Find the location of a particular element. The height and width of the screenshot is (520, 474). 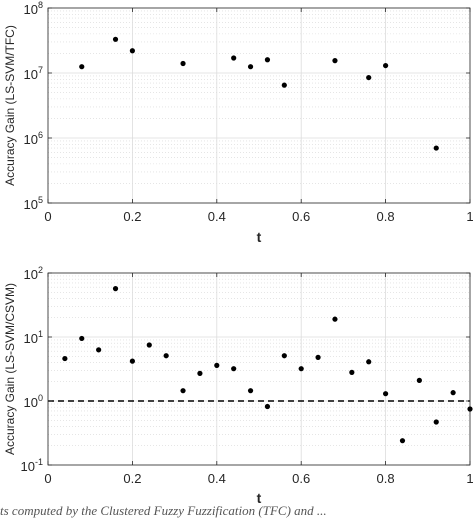

y-axis-label: Accuracy Gain (LS-SVM/TFC) is located at coordinates (10, 105).